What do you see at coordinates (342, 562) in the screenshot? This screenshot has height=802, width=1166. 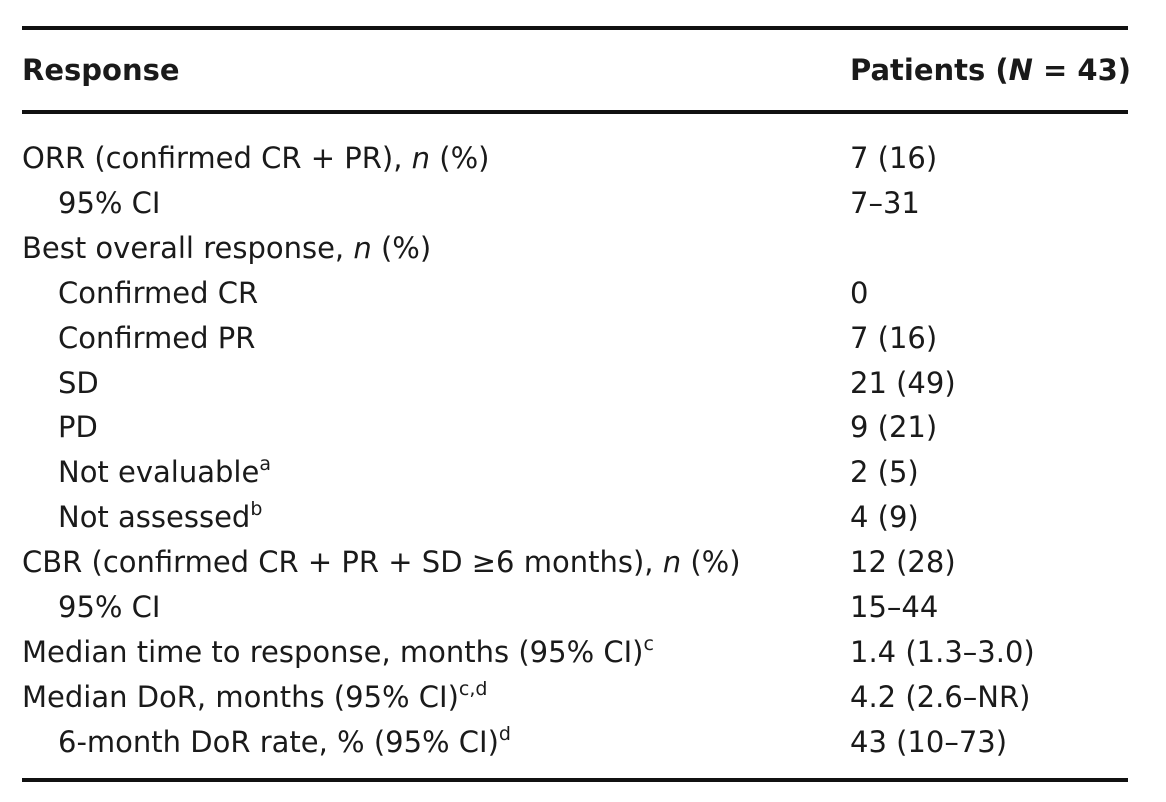 I see `text-segment: CBR (confirmed CR + PR + SD ≥6 months),` at bounding box center [342, 562].